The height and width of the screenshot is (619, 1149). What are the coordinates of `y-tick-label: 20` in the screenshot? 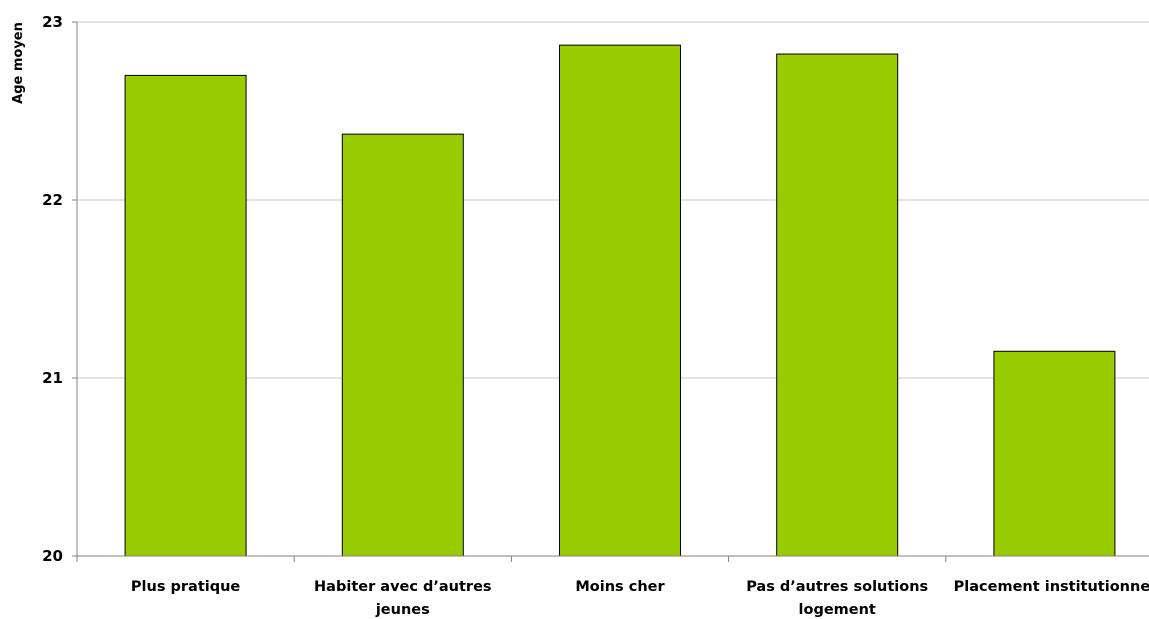 It's located at (52, 556).